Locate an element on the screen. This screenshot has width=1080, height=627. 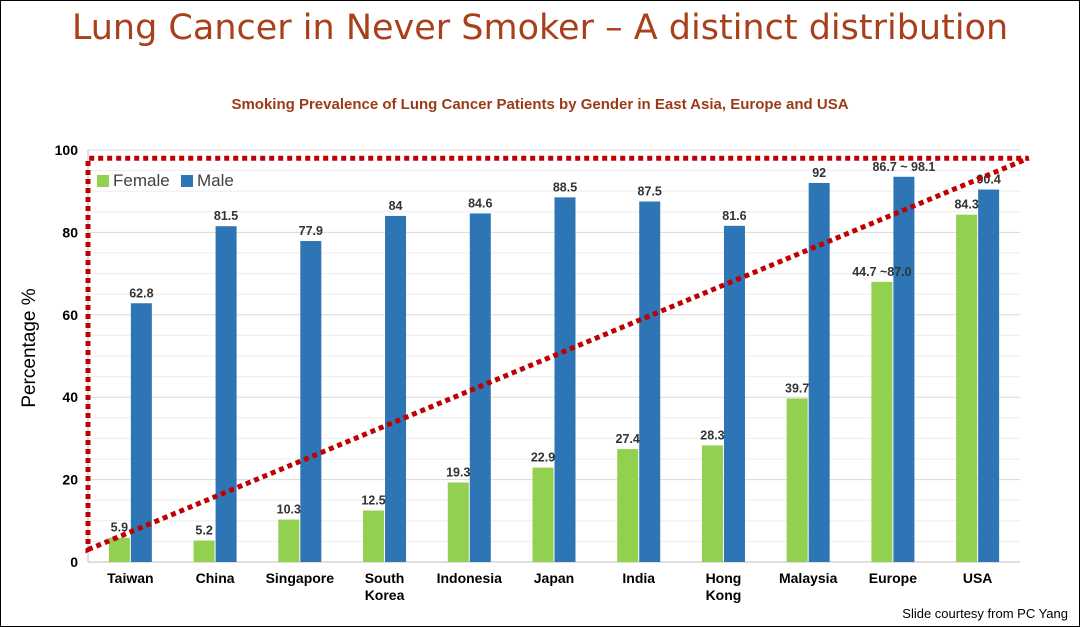
data-label-female: 84.3 is located at coordinates (966, 205).